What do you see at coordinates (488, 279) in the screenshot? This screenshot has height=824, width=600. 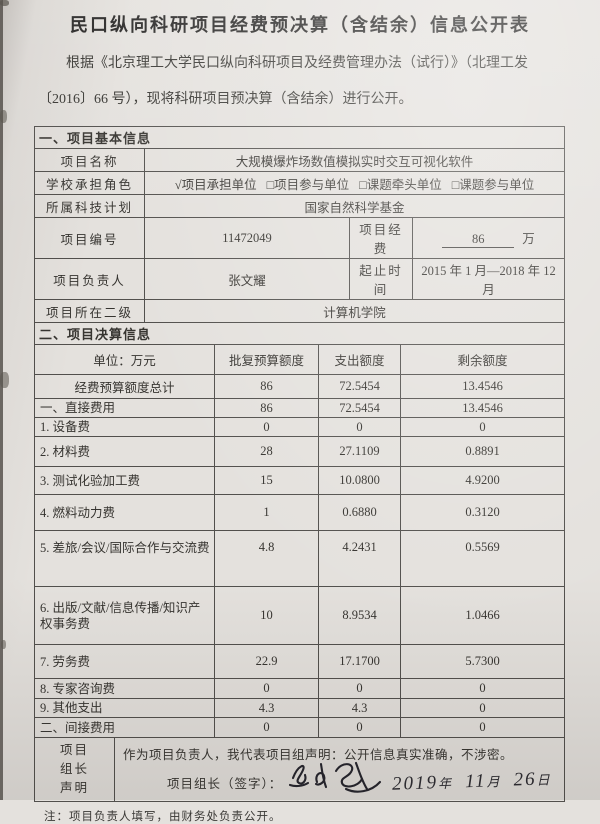 I see `duration-value: 2015 年 1 月—2018 年 12 月` at bounding box center [488, 279].